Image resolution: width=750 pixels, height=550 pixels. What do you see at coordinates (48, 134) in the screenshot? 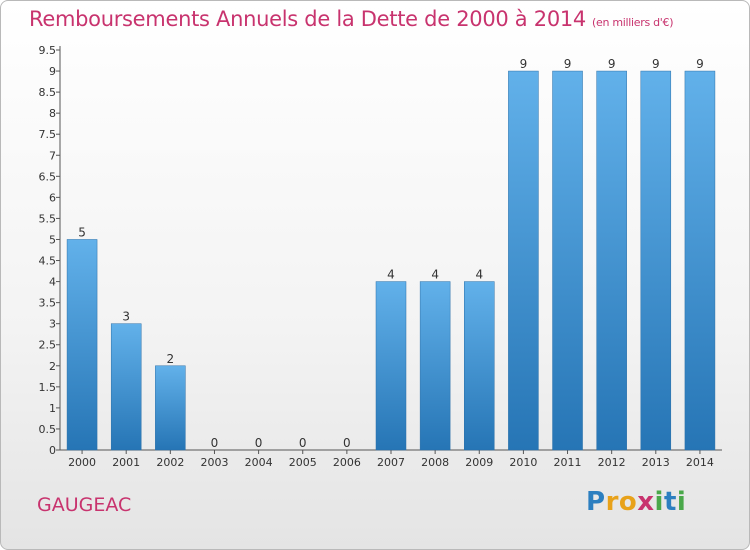
I see `y-tick-label: 7.5` at bounding box center [48, 134].